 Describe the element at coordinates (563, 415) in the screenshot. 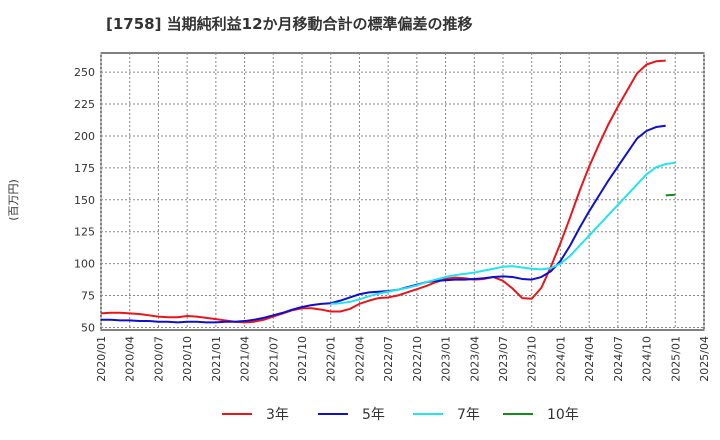

I see `legend-label-4: 10年` at that location.